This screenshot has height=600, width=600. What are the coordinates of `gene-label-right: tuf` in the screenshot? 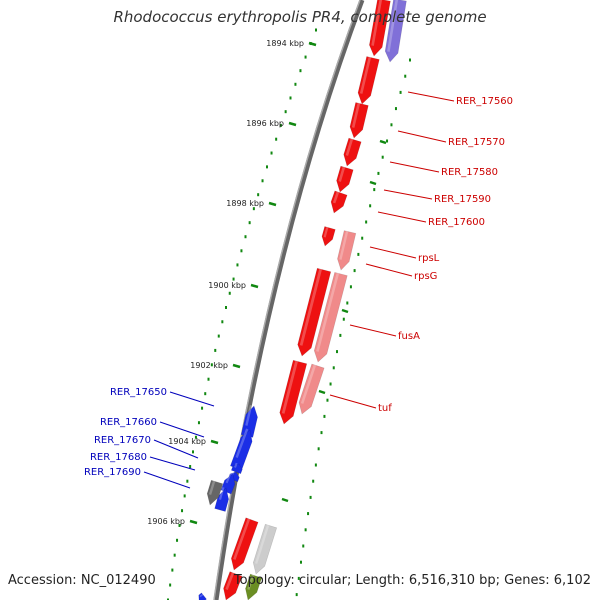 It's located at (385, 408).